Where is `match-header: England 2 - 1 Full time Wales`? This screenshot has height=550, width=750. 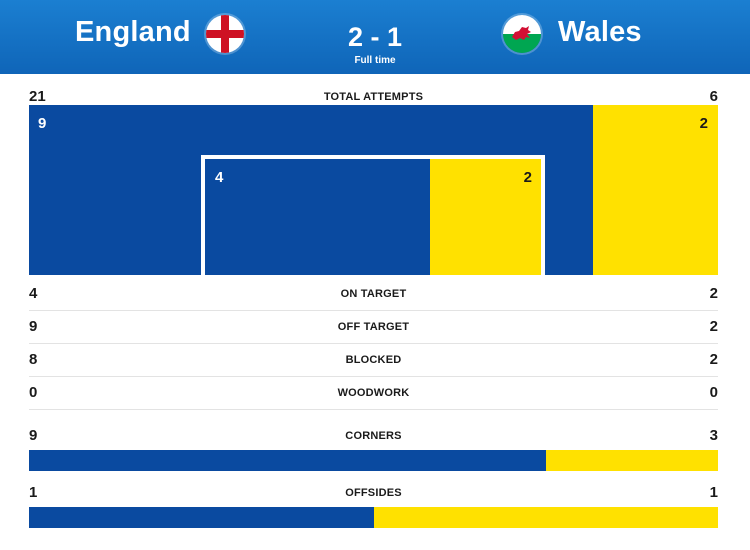
match-header: England 2 - 1 Full time Wales is located at coordinates (375, 37).